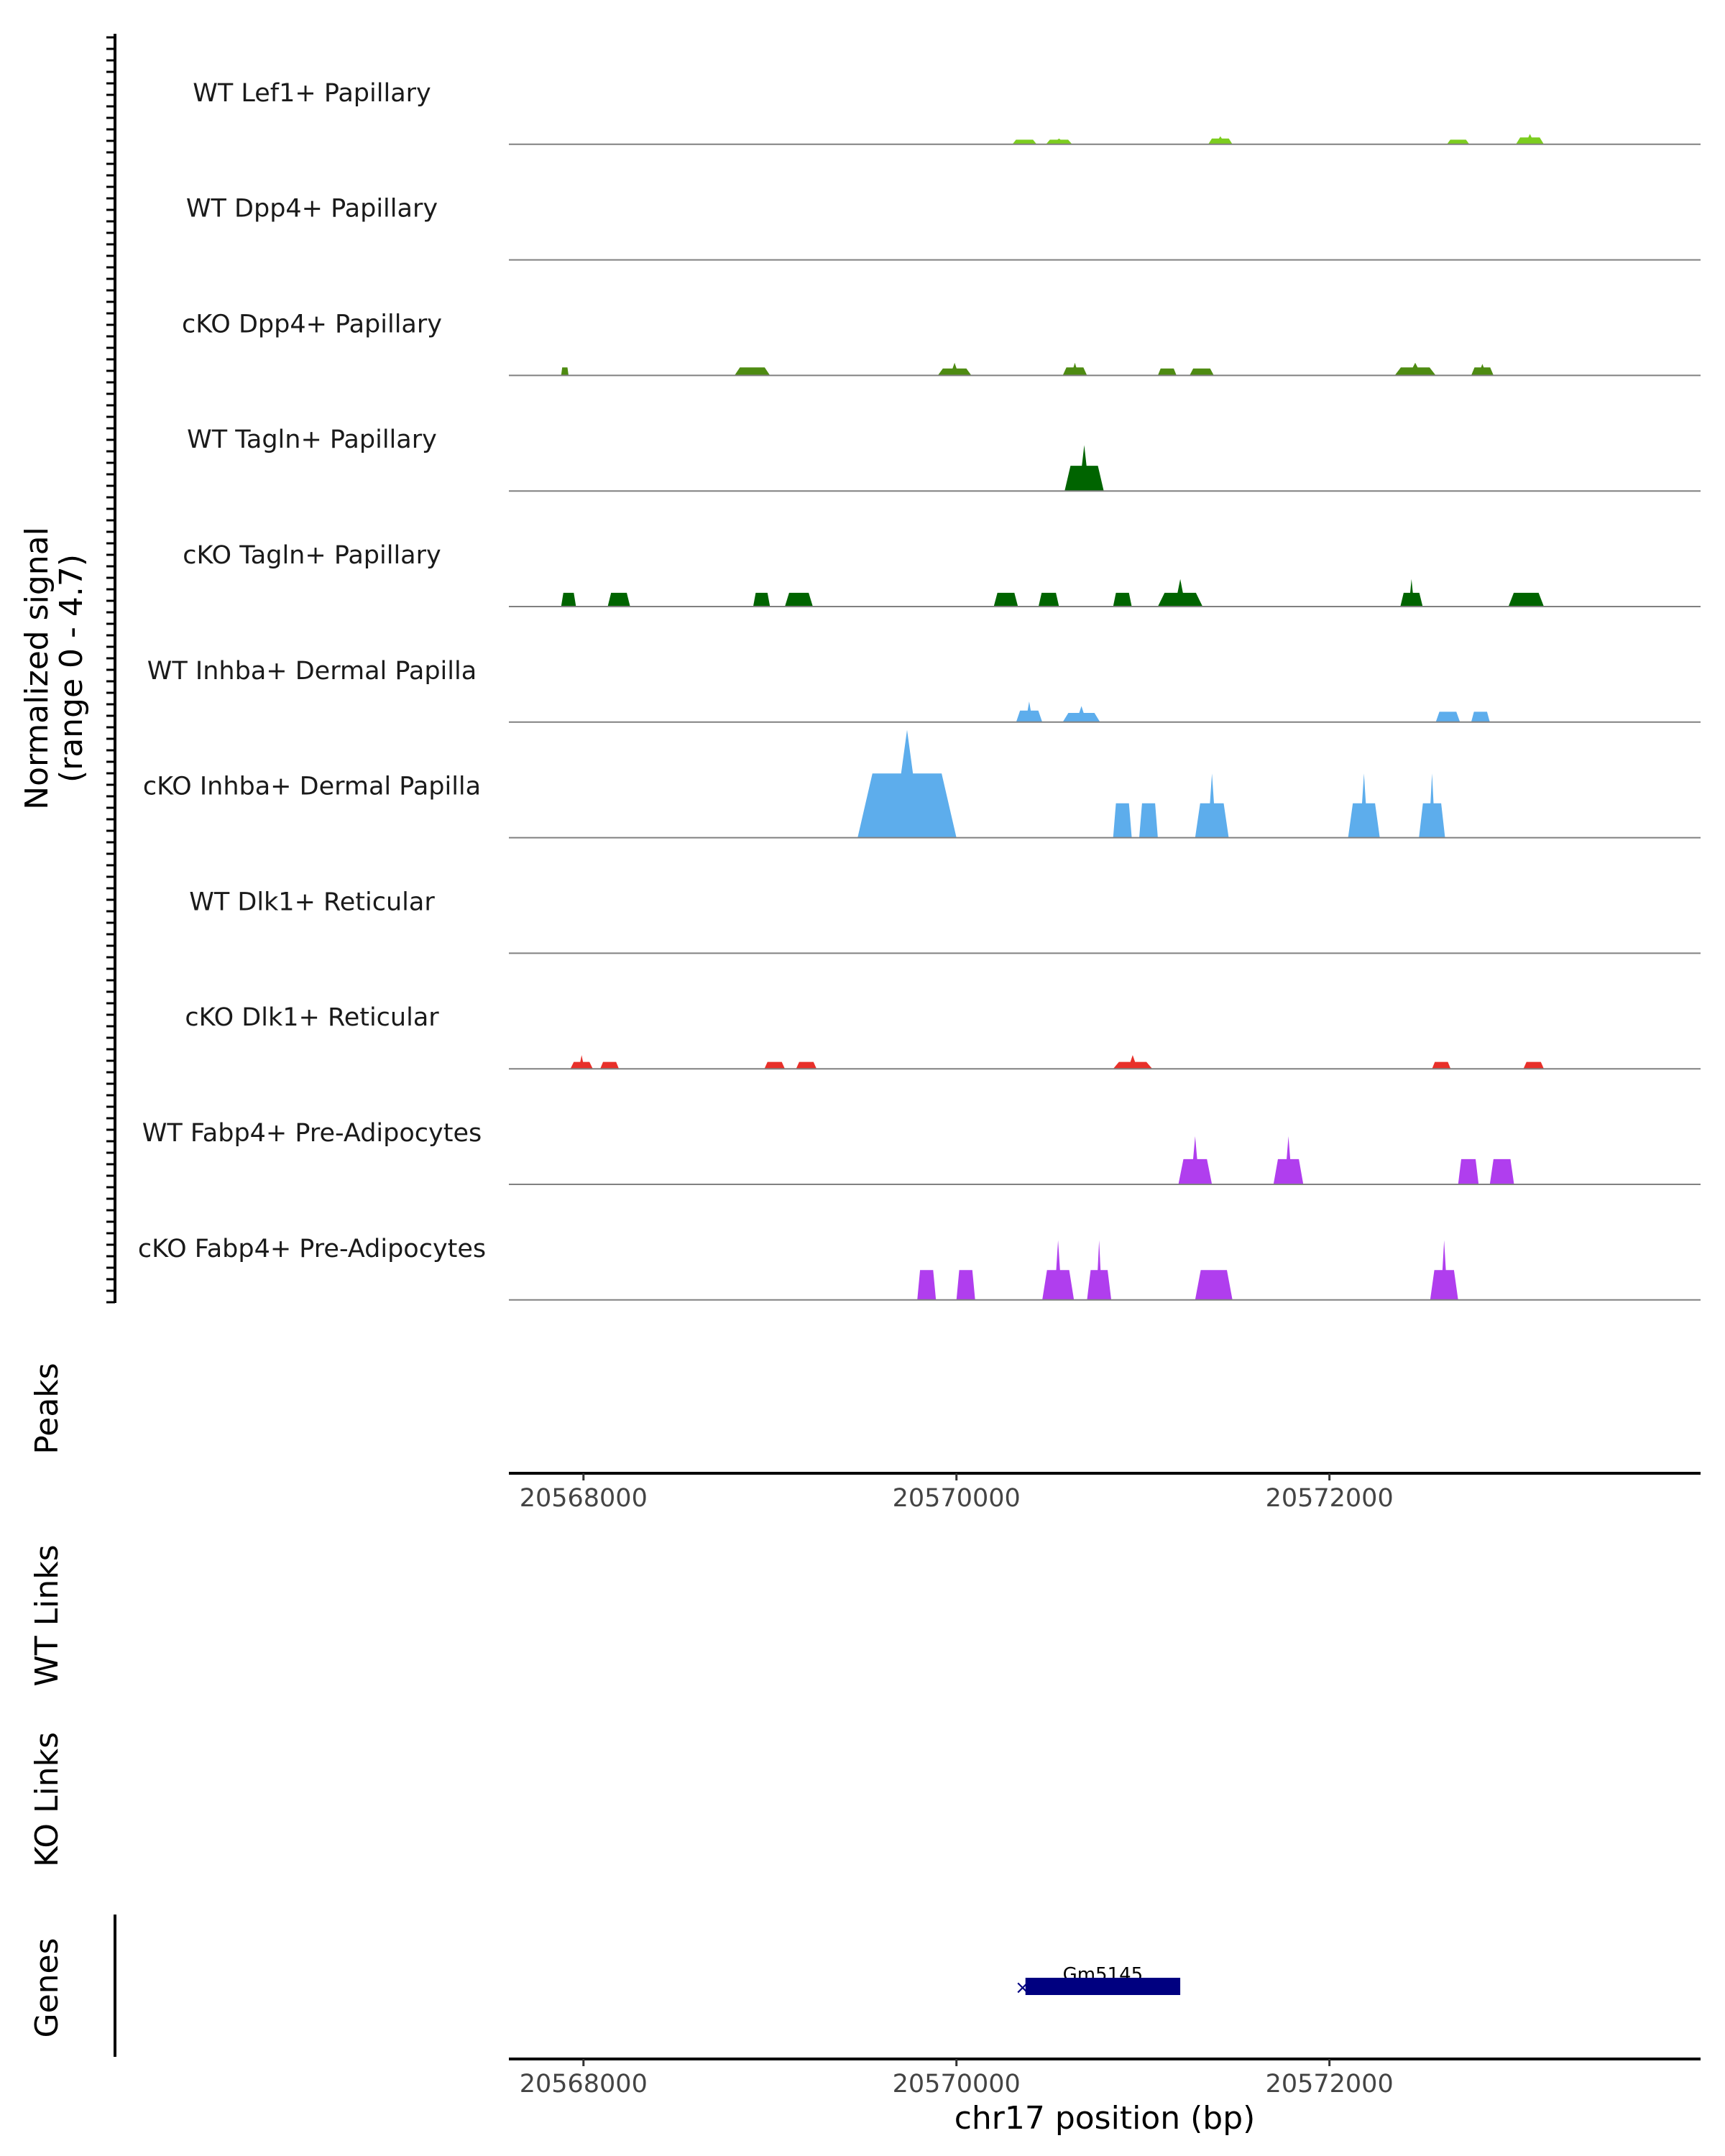 Image resolution: width=1725 pixels, height=2156 pixels. Describe the element at coordinates (47, 1615) in the screenshot. I see `wt-links-title: WT Links` at that location.